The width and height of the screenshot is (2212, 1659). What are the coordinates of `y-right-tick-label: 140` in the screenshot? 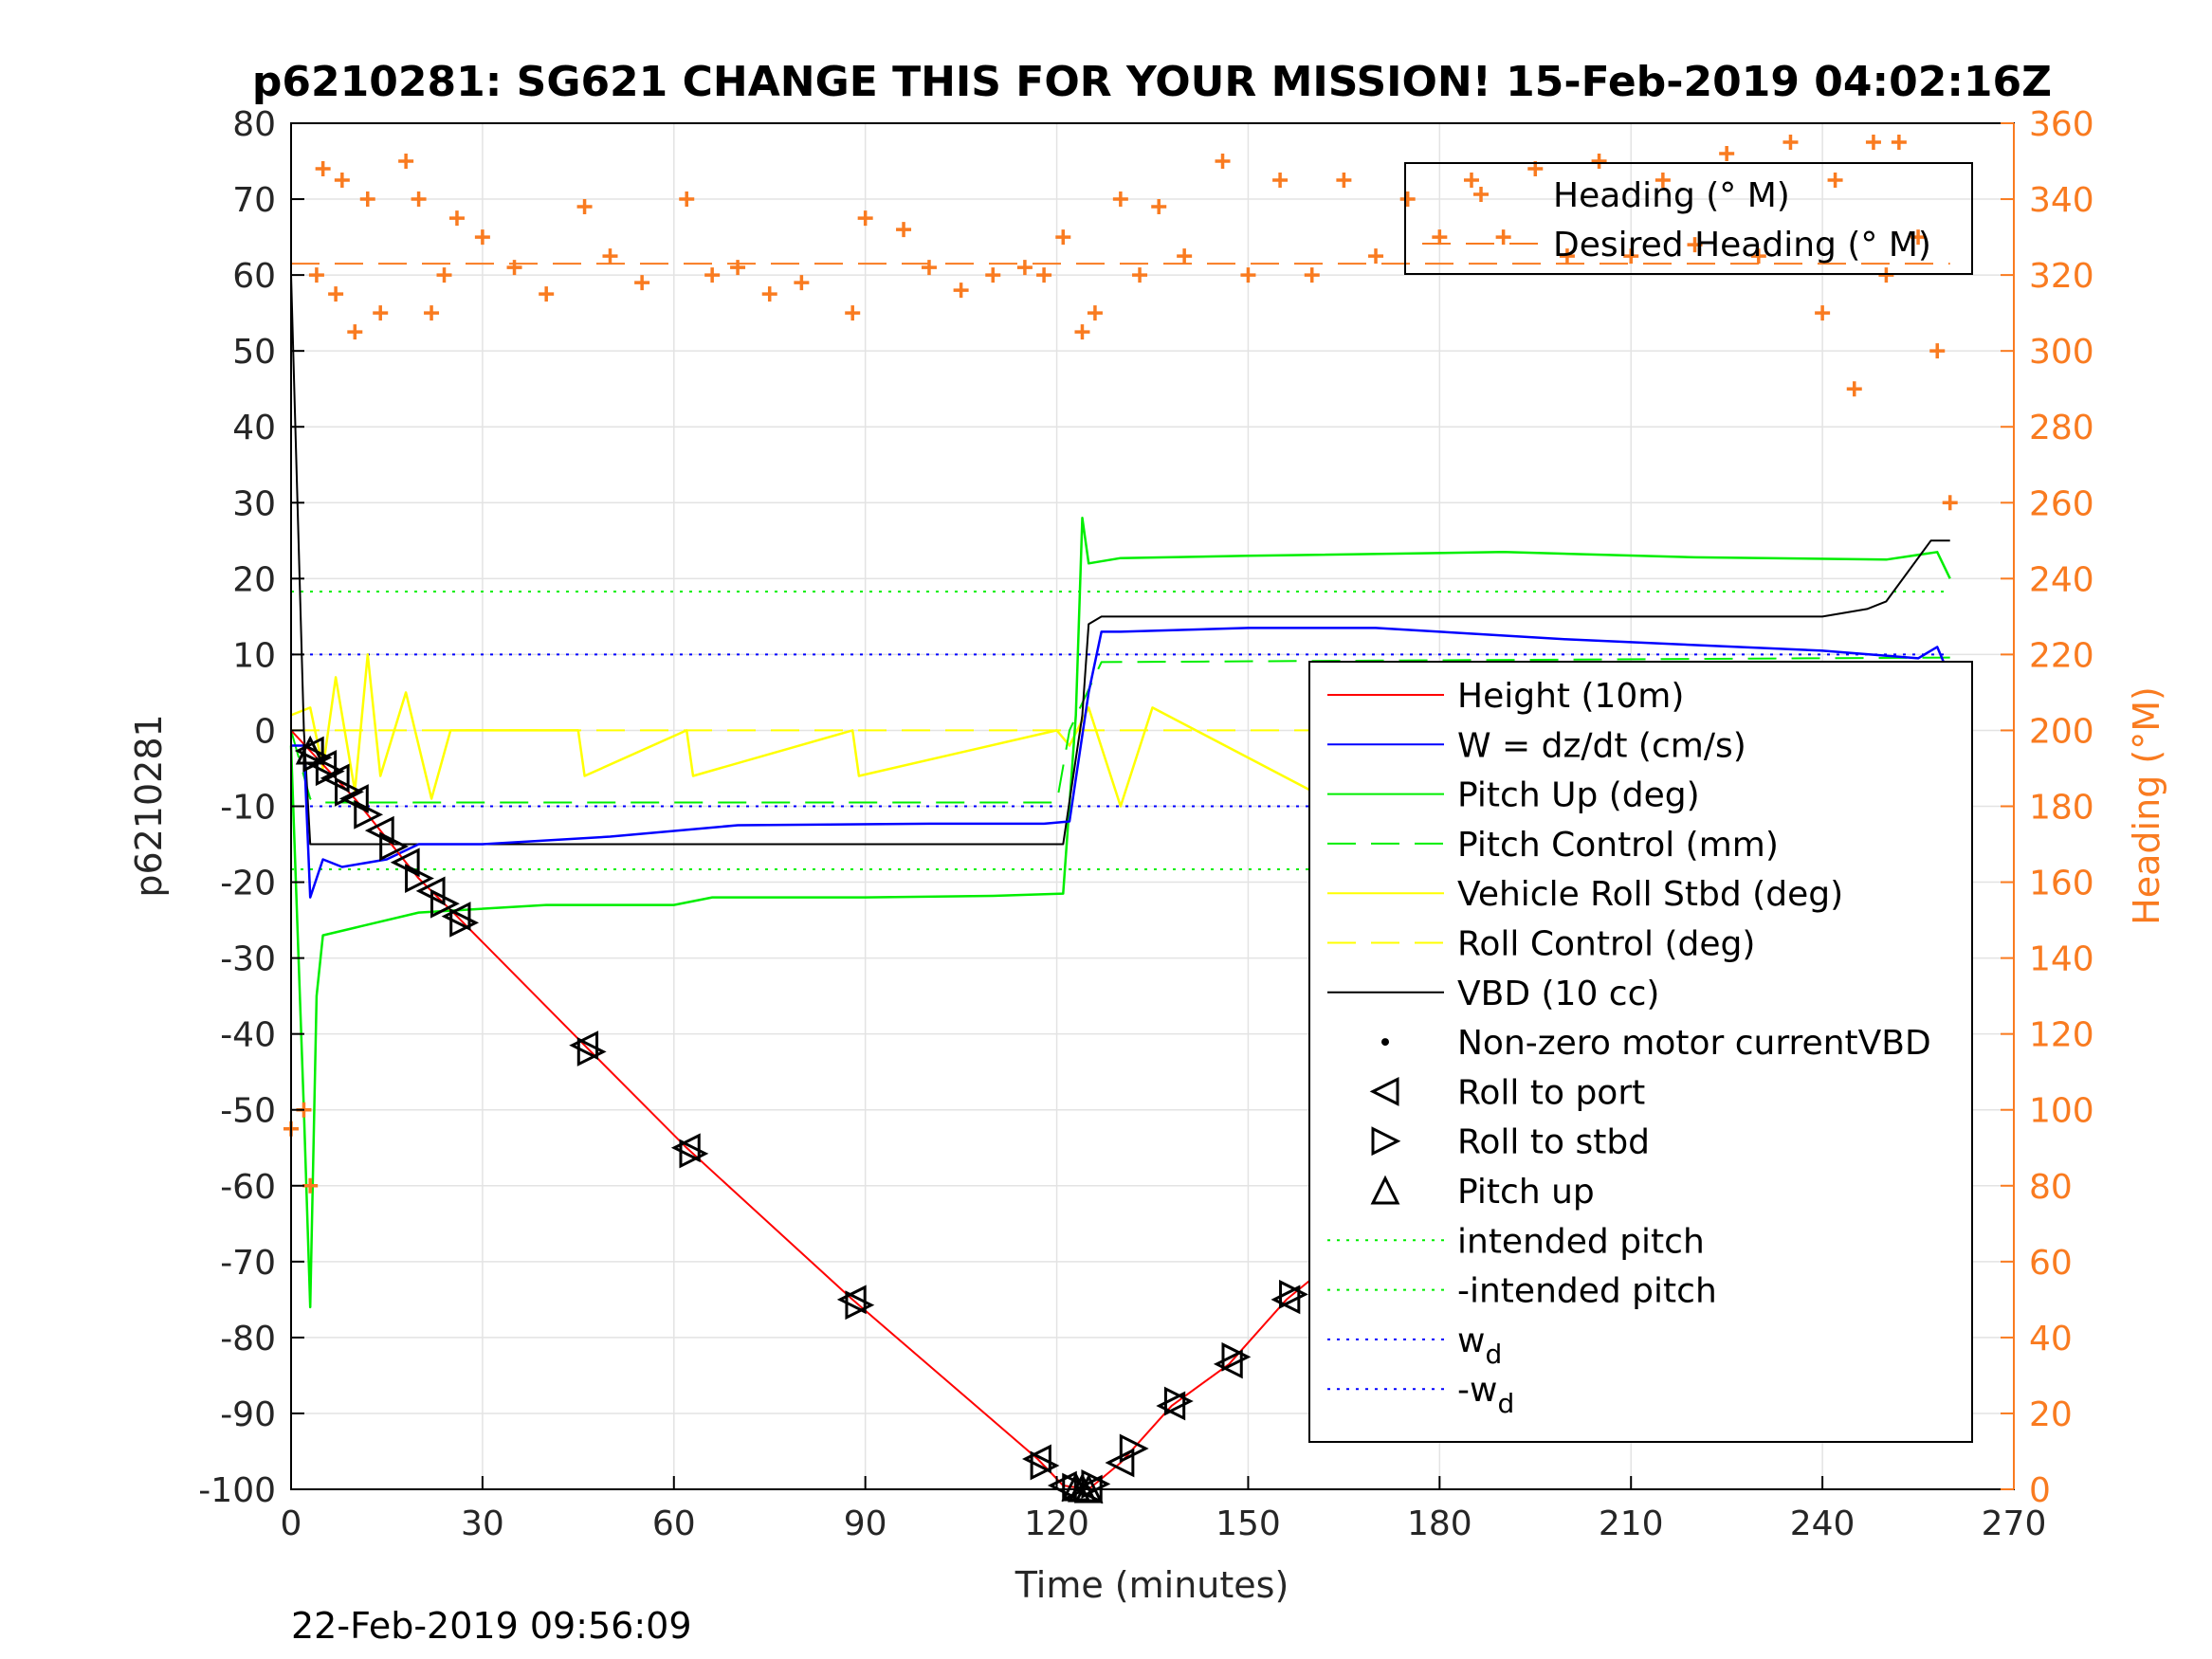 It's located at (2061, 959).